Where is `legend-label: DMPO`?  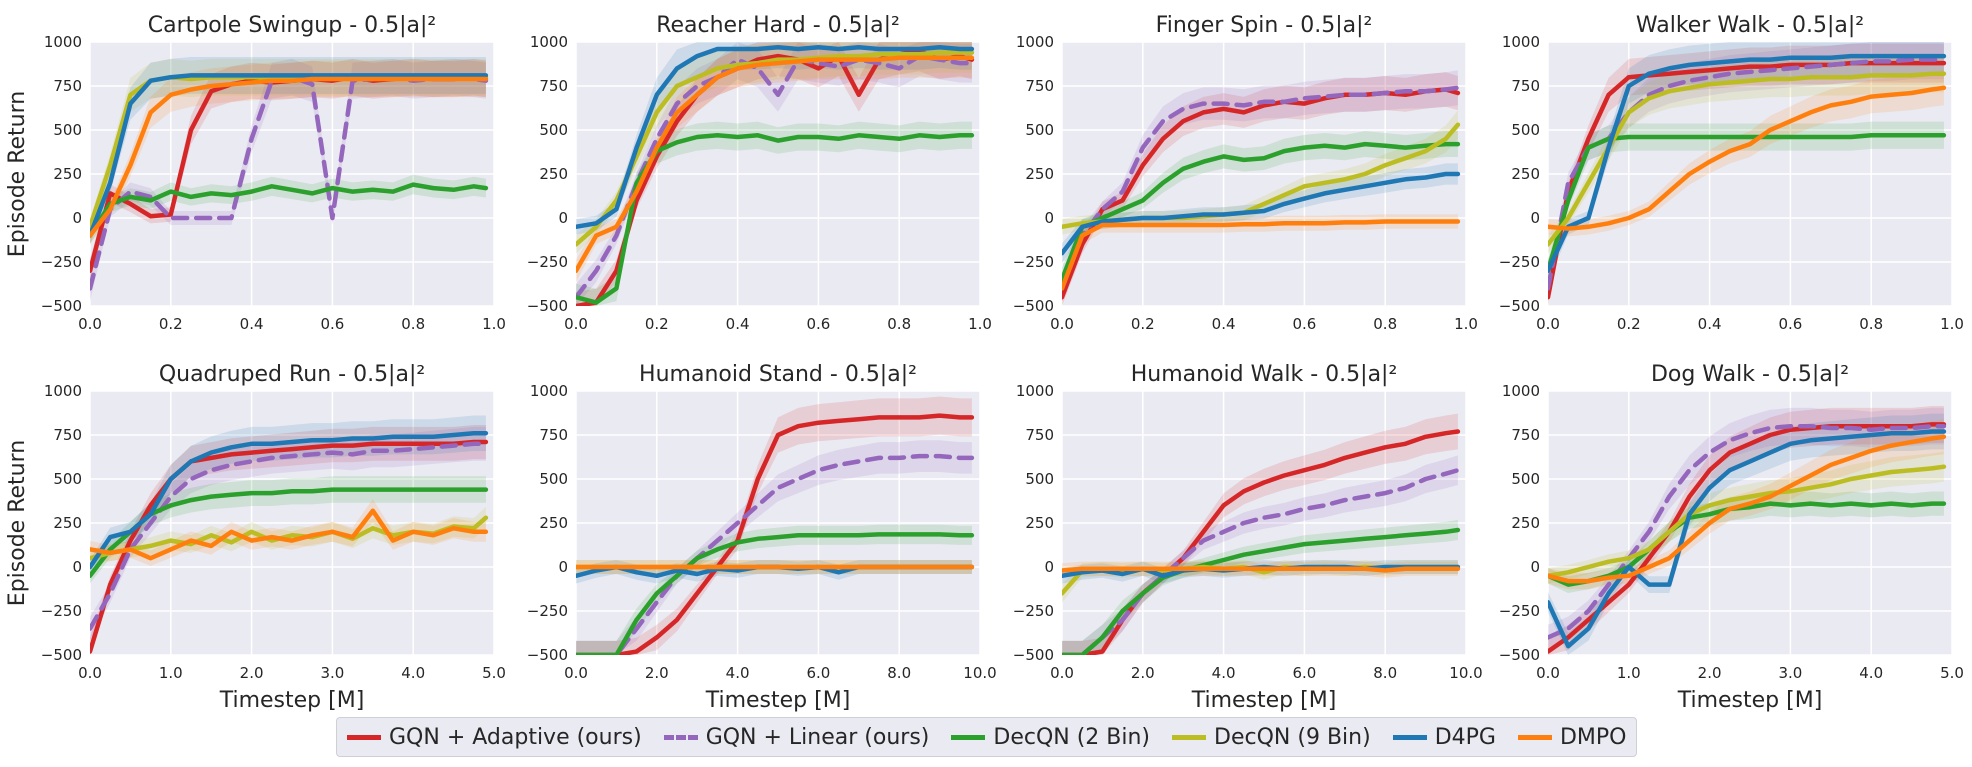 legend-label: DMPO is located at coordinates (1593, 737).